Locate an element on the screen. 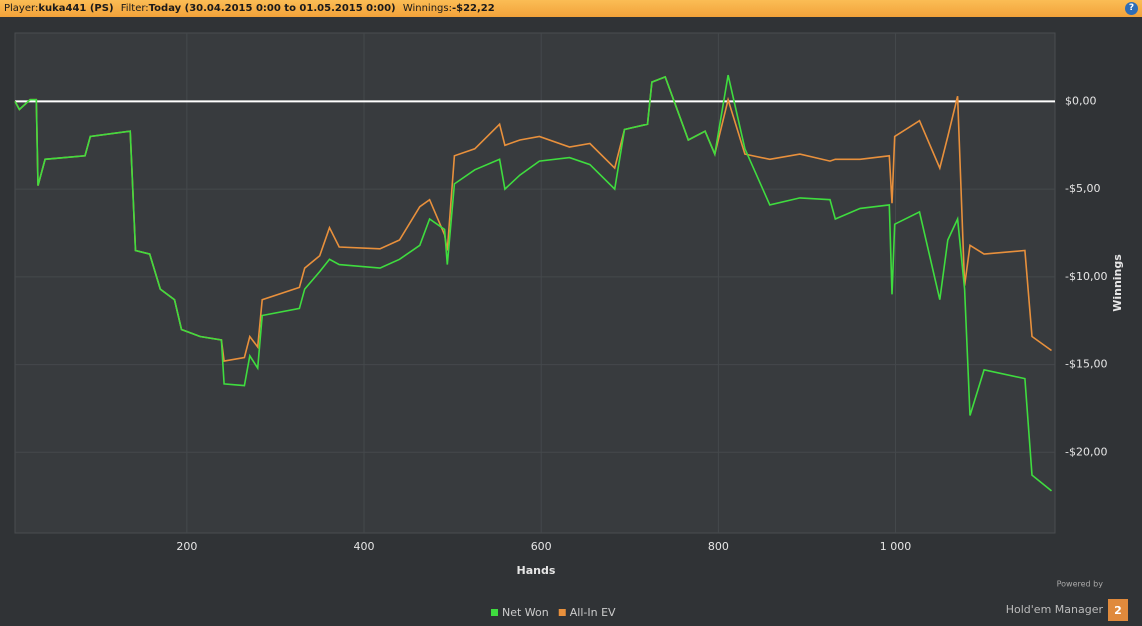  y-tick-label: -$5,00 is located at coordinates (1082, 188).